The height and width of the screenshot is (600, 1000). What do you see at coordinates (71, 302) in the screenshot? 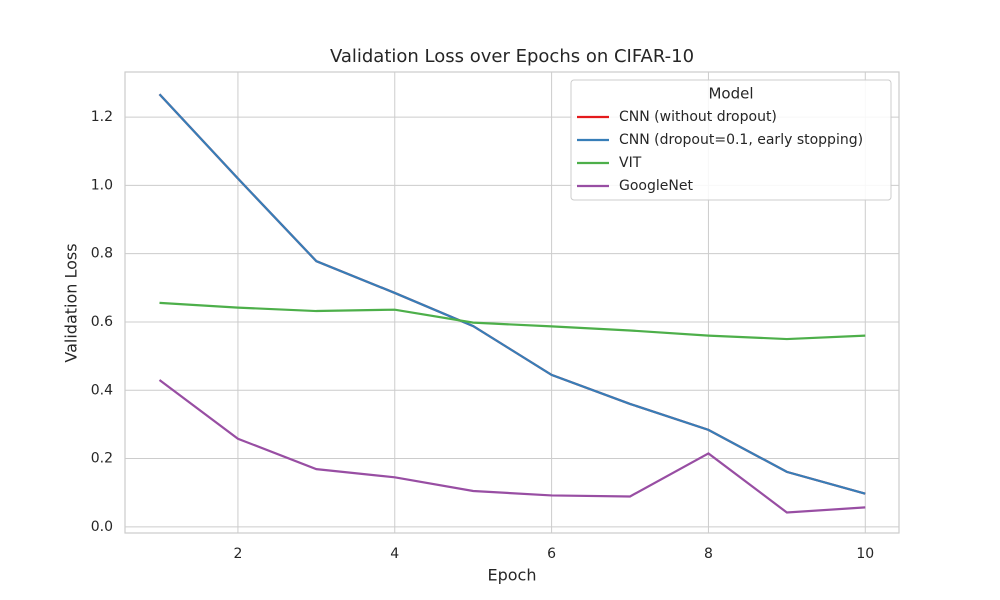
I see `y-axis-label: Validation Loss` at bounding box center [71, 302].